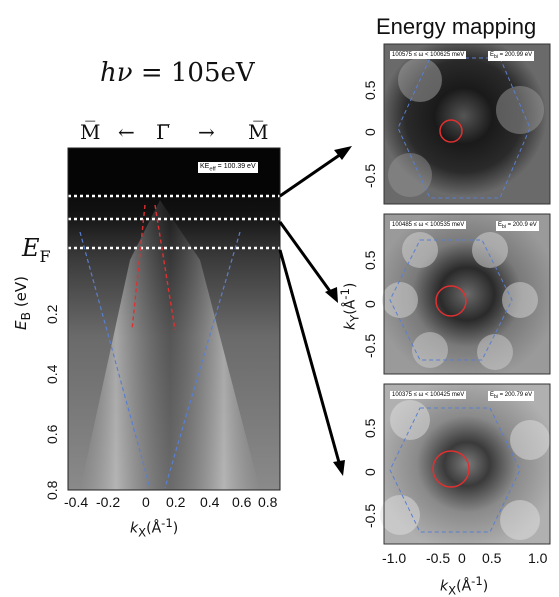 The image size is (559, 597). What do you see at coordinates (462, 558) in the screenshot?
I see `map-xtick-0: 0` at bounding box center [462, 558].